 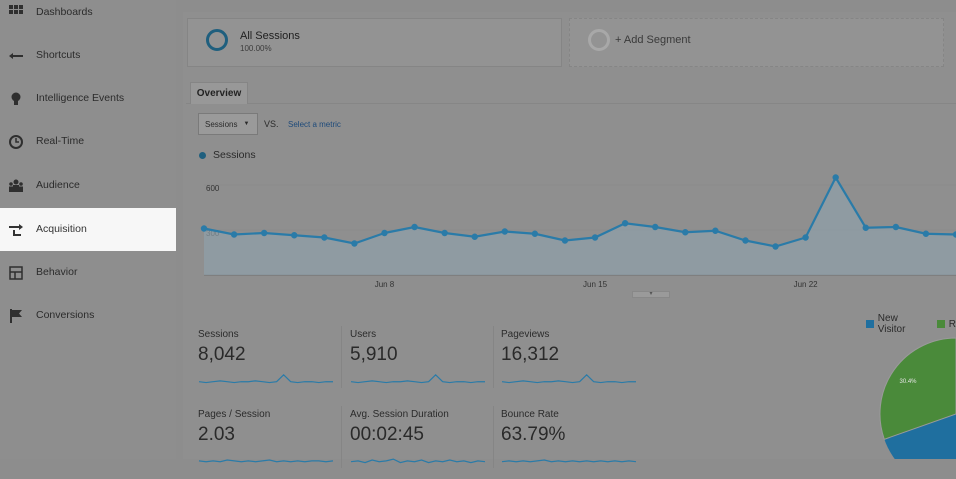 I want to click on acquisition-arrows-icon, so click(x=16, y=230).